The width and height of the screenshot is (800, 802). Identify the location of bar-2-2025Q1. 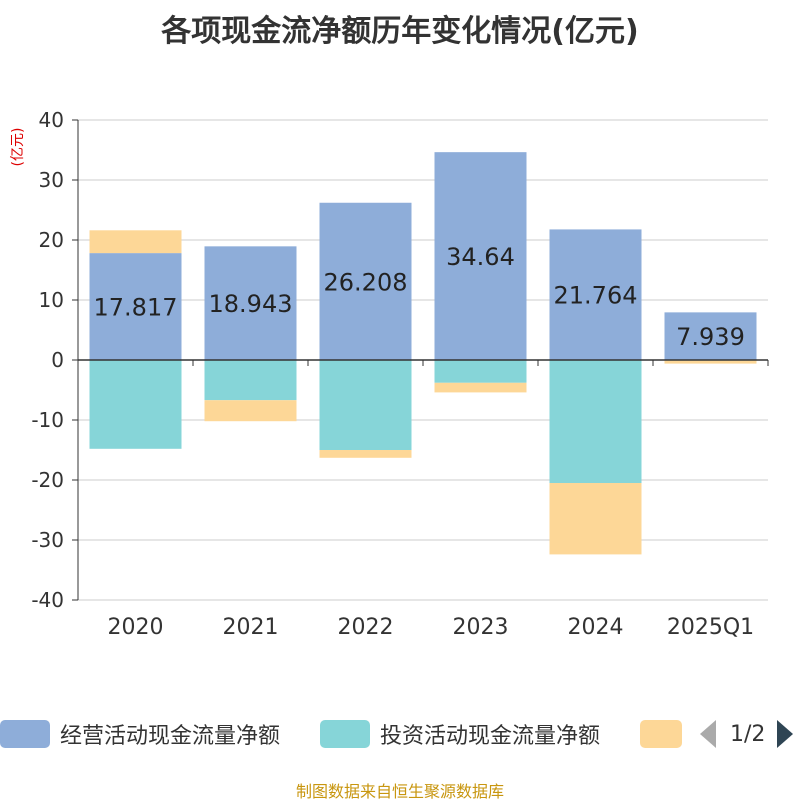
(710, 362).